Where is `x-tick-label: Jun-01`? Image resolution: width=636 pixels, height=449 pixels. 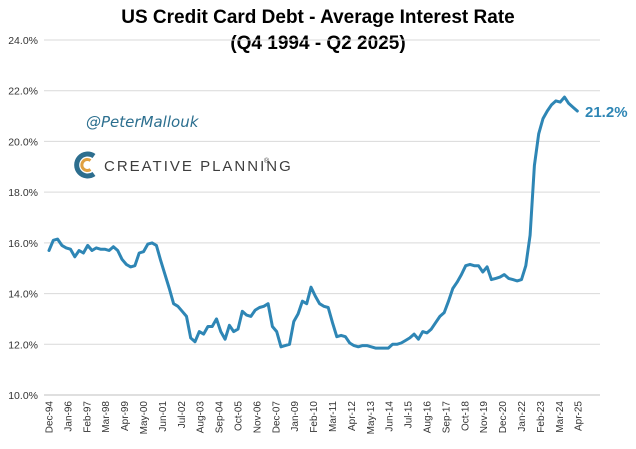 x-tick-label: Jun-01 is located at coordinates (163, 416).